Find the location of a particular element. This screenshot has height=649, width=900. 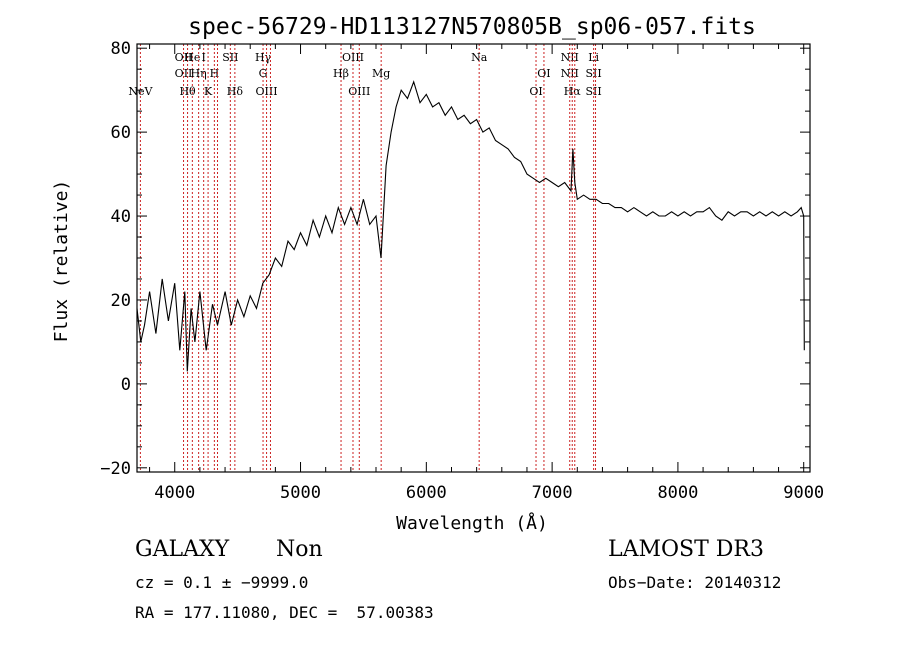

redshift-line: cz = 0.1 ± −9999.0 is located at coordinates (222, 582).